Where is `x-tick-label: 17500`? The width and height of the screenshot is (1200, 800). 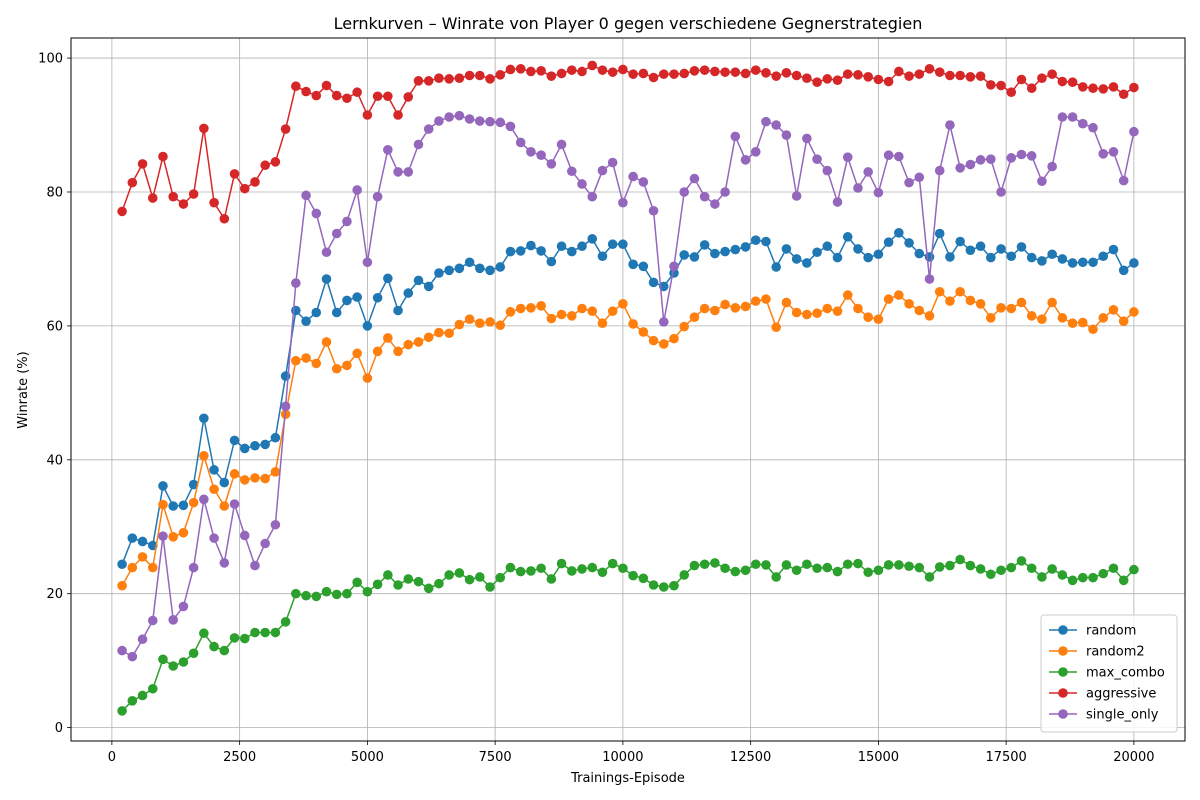 x-tick-label: 17500 is located at coordinates (1005, 757).